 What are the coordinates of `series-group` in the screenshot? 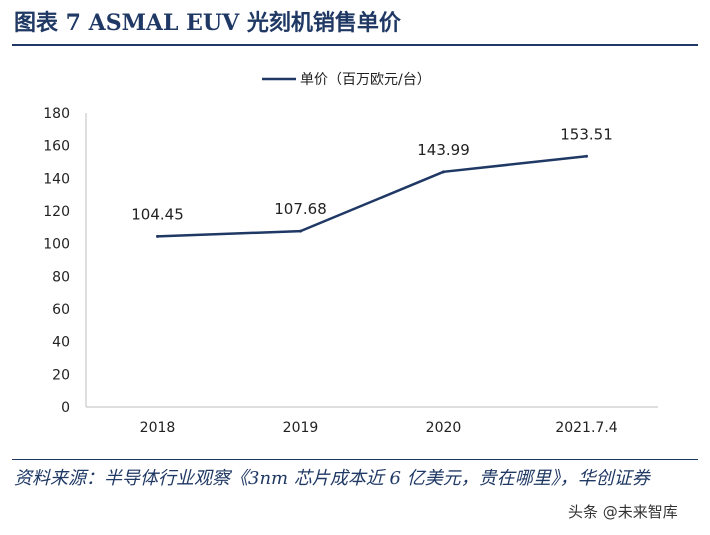 It's located at (372, 196).